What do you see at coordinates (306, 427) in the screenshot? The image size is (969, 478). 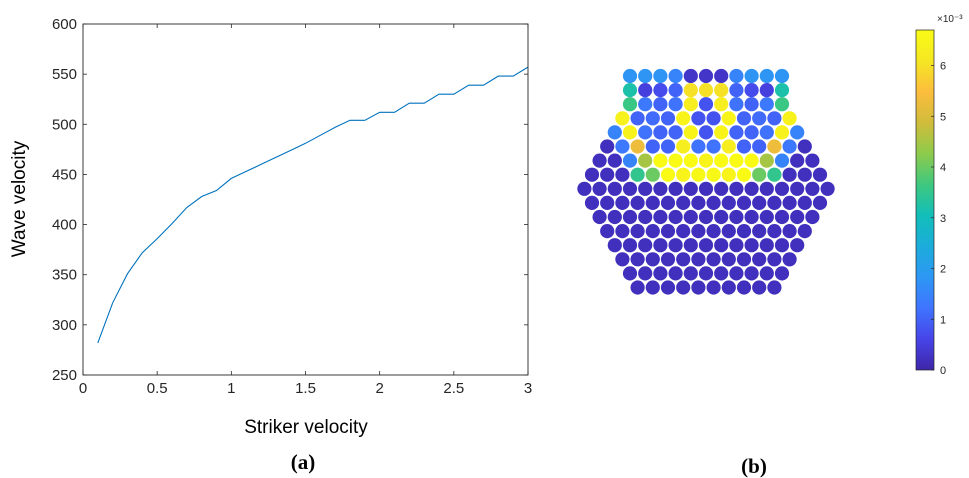 I see `x-axis-label: Striker velocity` at bounding box center [306, 427].